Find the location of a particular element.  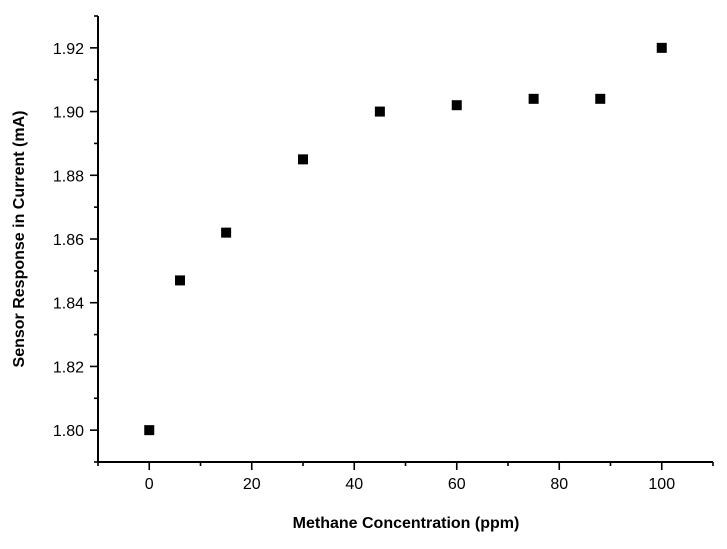

x-tick-label: 0 is located at coordinates (149, 484).